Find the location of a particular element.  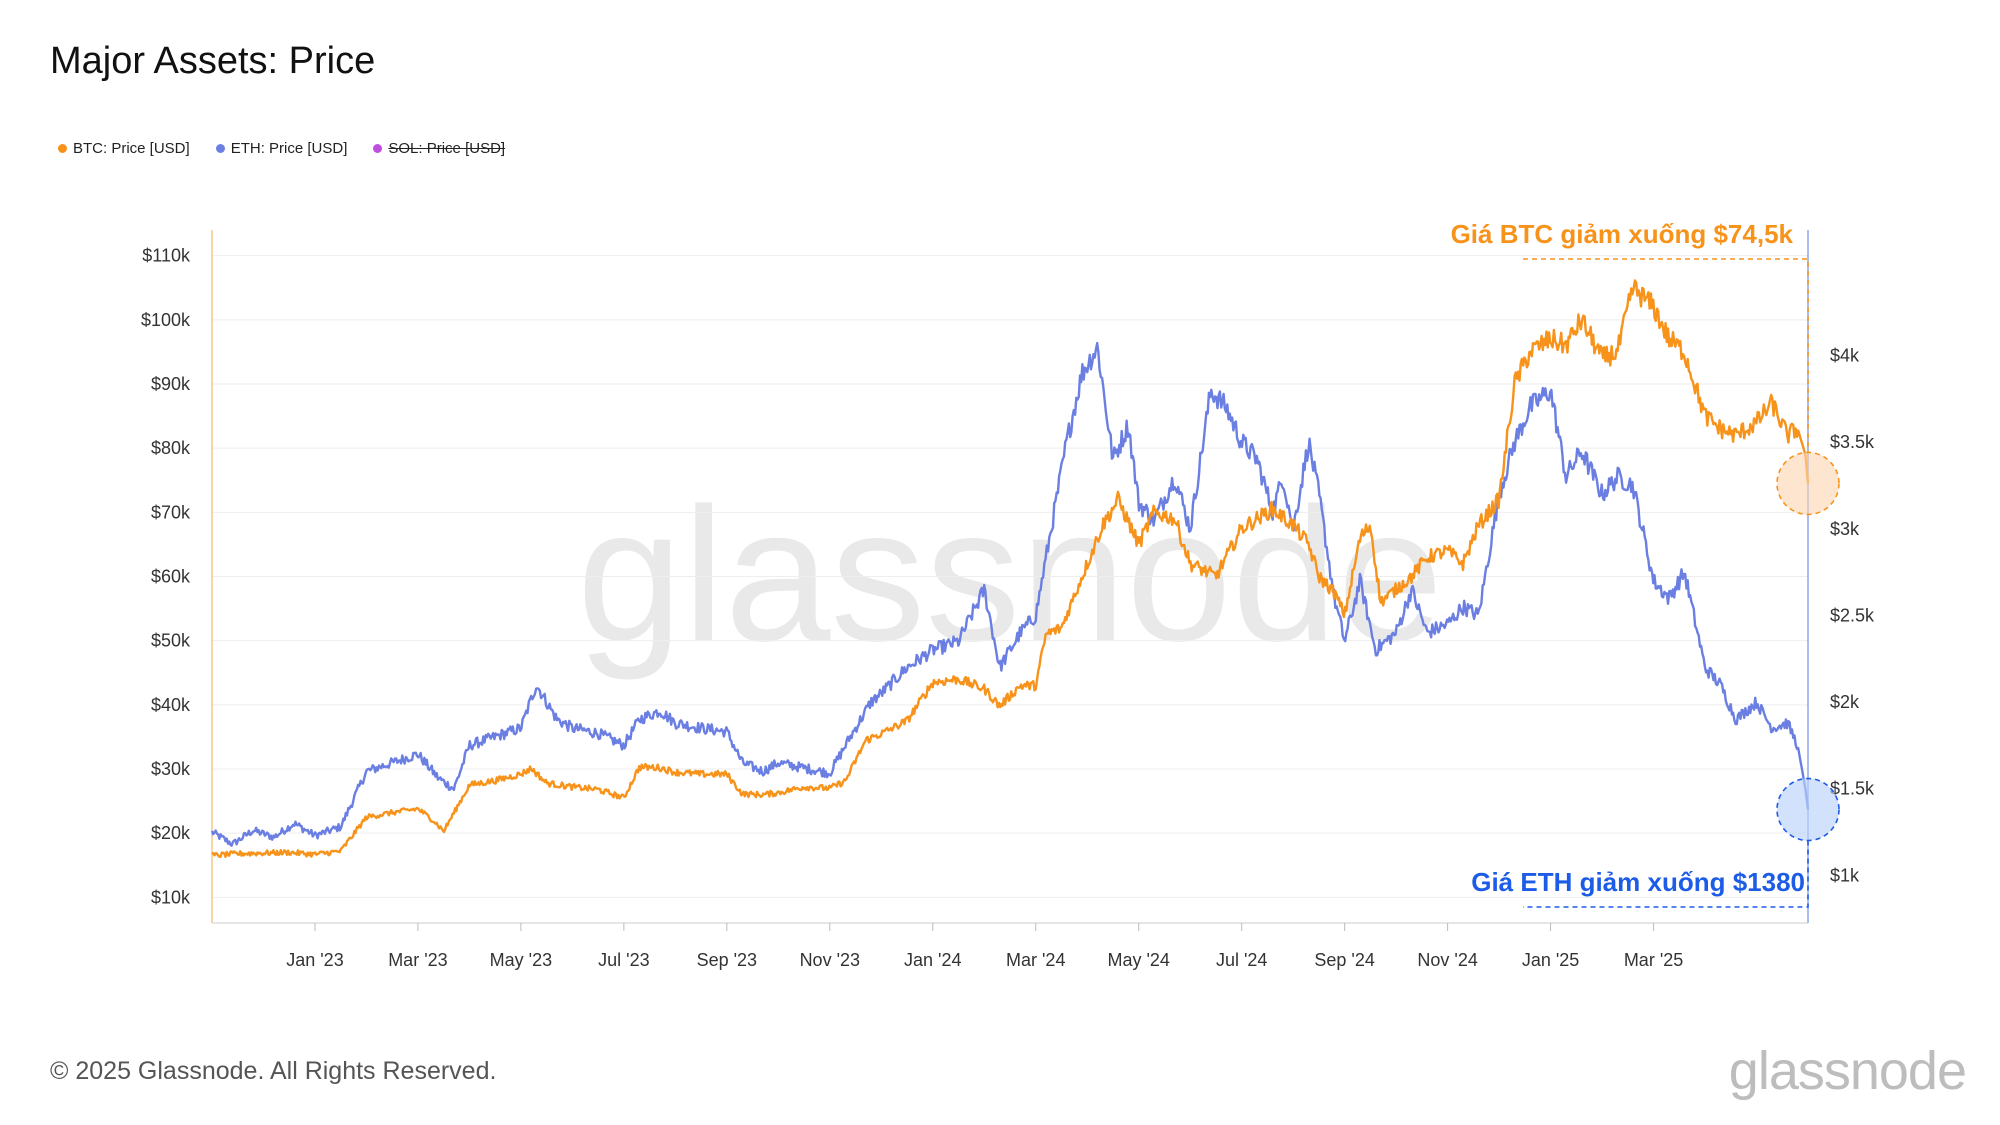

y-left-tick-label: $20k is located at coordinates (171, 833).